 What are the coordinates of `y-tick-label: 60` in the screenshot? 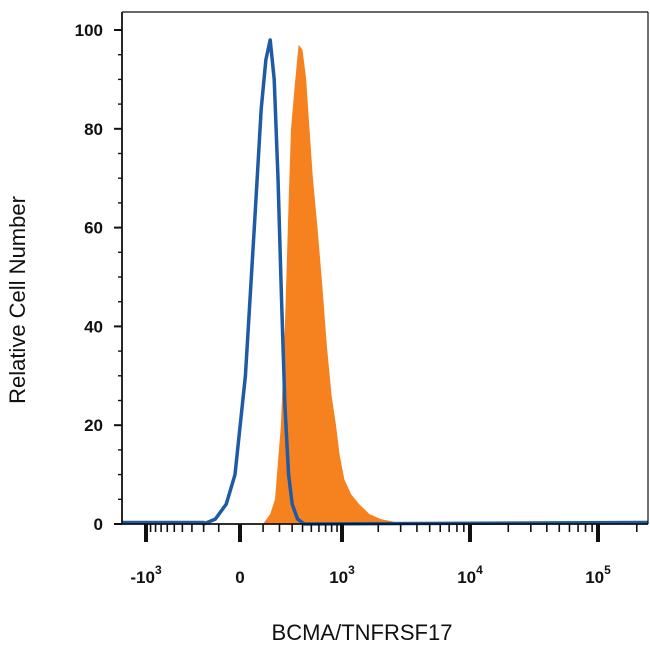 It's located at (93, 228).